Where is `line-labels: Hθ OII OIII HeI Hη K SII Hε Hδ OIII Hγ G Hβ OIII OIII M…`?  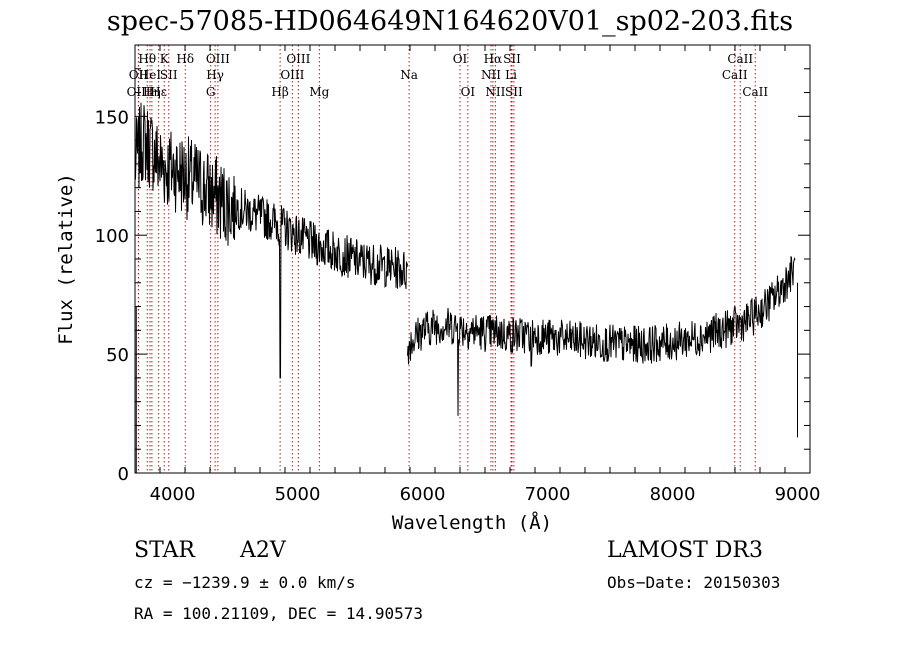
line-labels: Hθ OII OIII HeI Hη K SII Hε Hδ OIII Hγ G Hβ OIII OIII M… is located at coordinates (448, 75).